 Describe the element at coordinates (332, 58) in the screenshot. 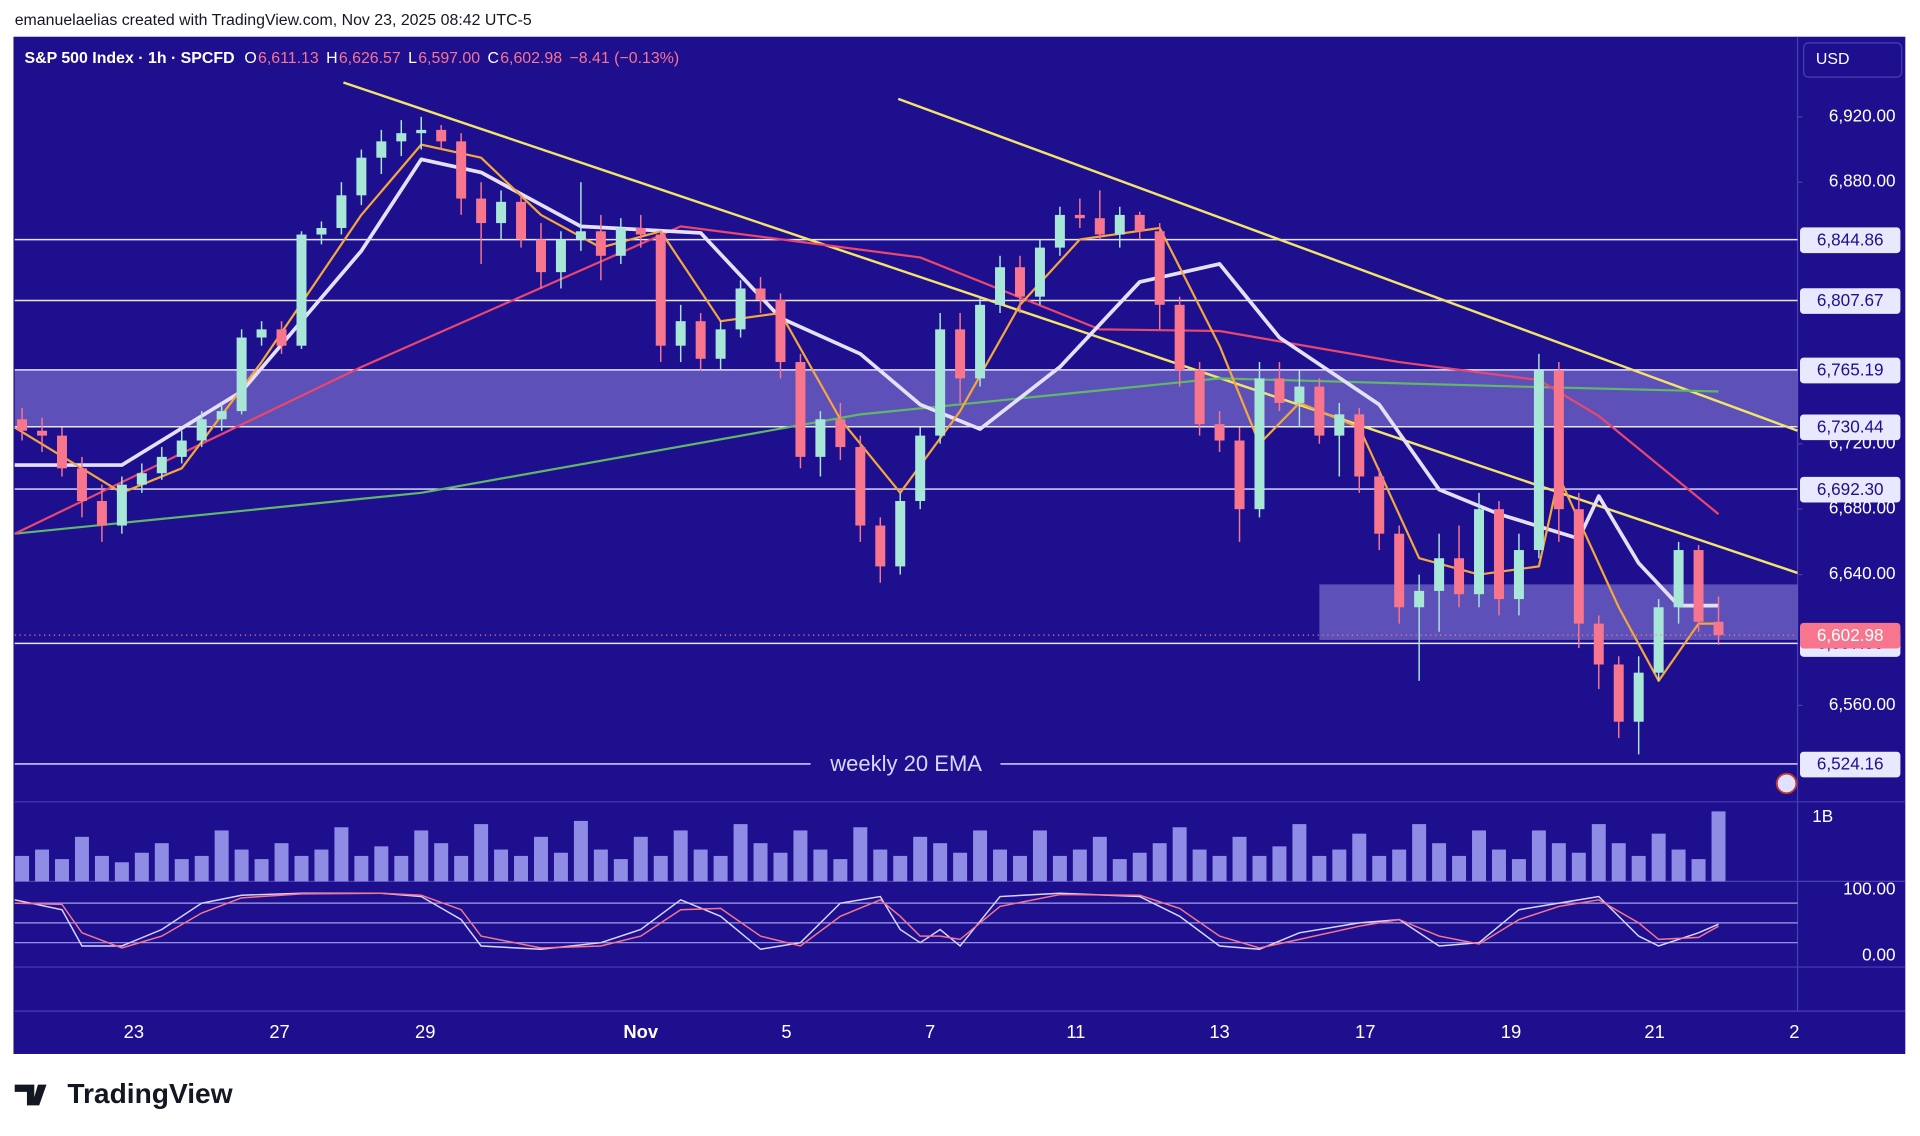

I see `legend-item: H` at that location.